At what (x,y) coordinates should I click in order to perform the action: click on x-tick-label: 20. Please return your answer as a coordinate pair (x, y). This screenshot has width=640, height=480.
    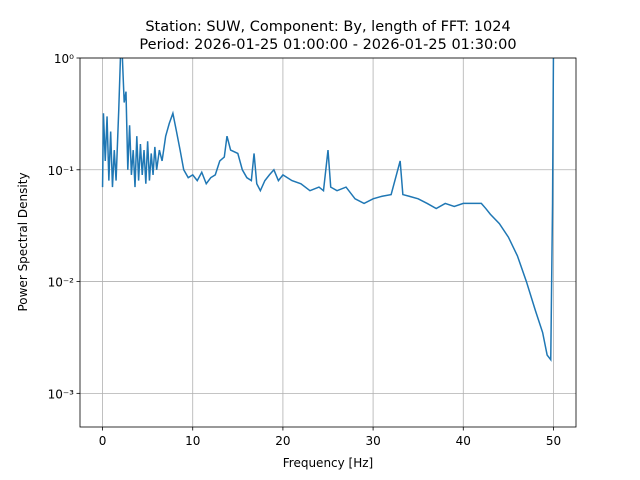
    Looking at the image, I should click on (282, 441).